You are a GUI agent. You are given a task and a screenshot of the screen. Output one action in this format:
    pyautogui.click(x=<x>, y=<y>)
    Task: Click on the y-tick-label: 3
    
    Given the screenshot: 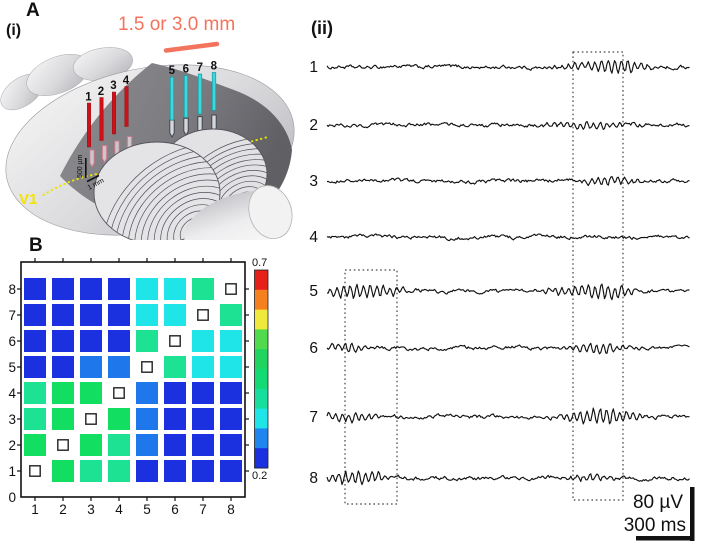 What is the action you would take?
    pyautogui.click(x=12, y=419)
    